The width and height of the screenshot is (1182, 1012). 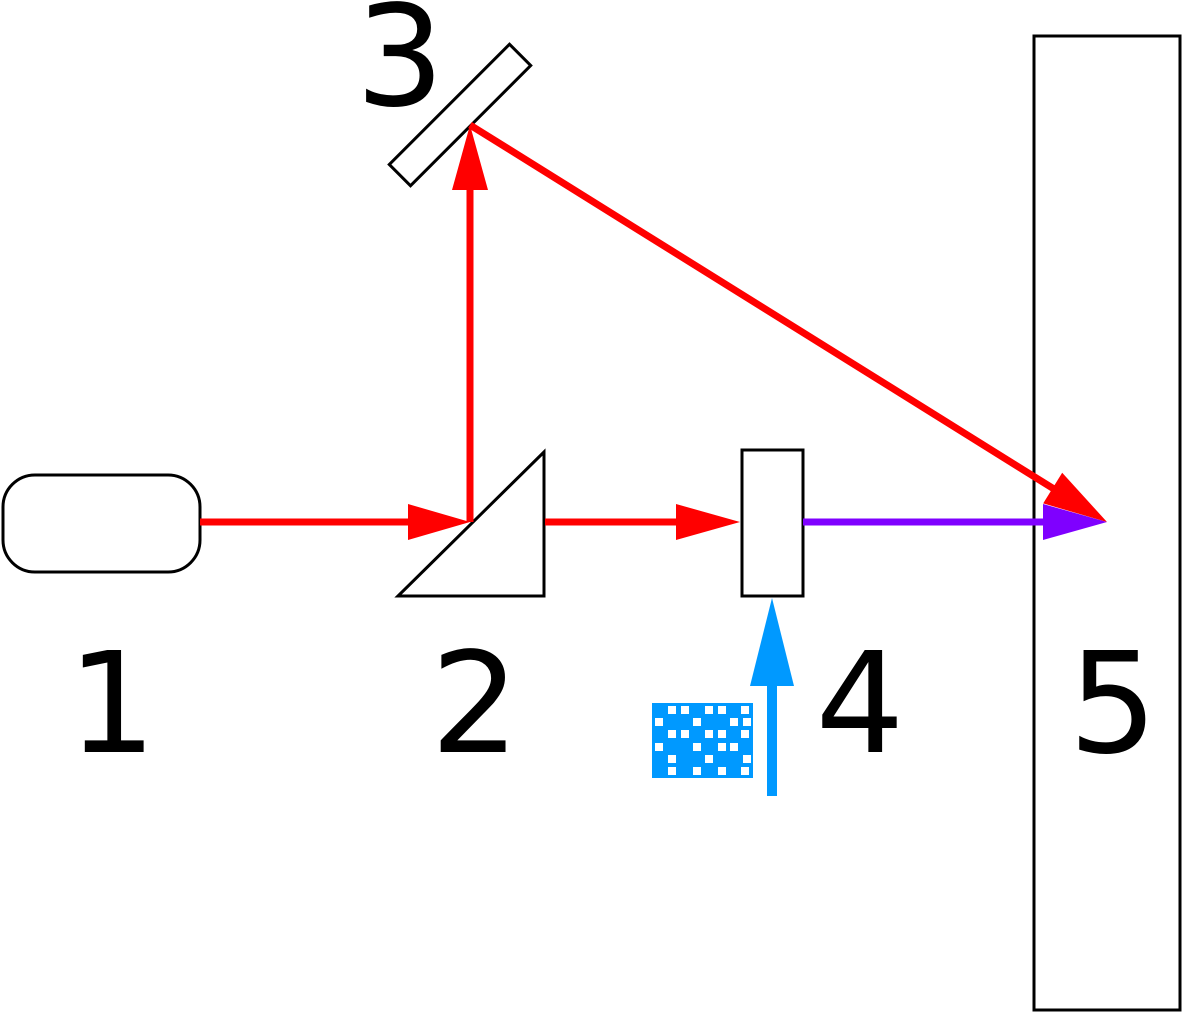 I want to click on pattern-icon, so click(x=702, y=740).